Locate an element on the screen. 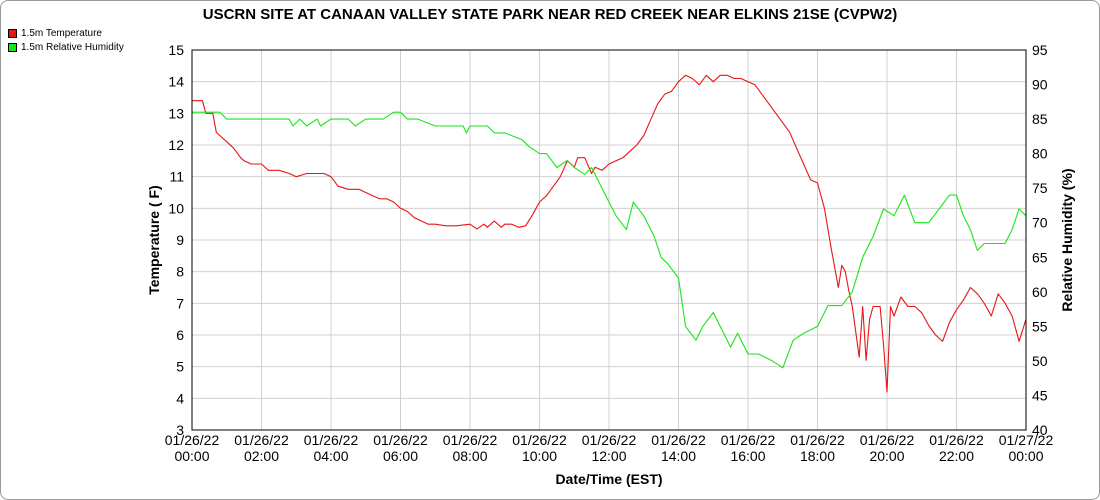  right-tick-label: 90 is located at coordinates (1040, 85).